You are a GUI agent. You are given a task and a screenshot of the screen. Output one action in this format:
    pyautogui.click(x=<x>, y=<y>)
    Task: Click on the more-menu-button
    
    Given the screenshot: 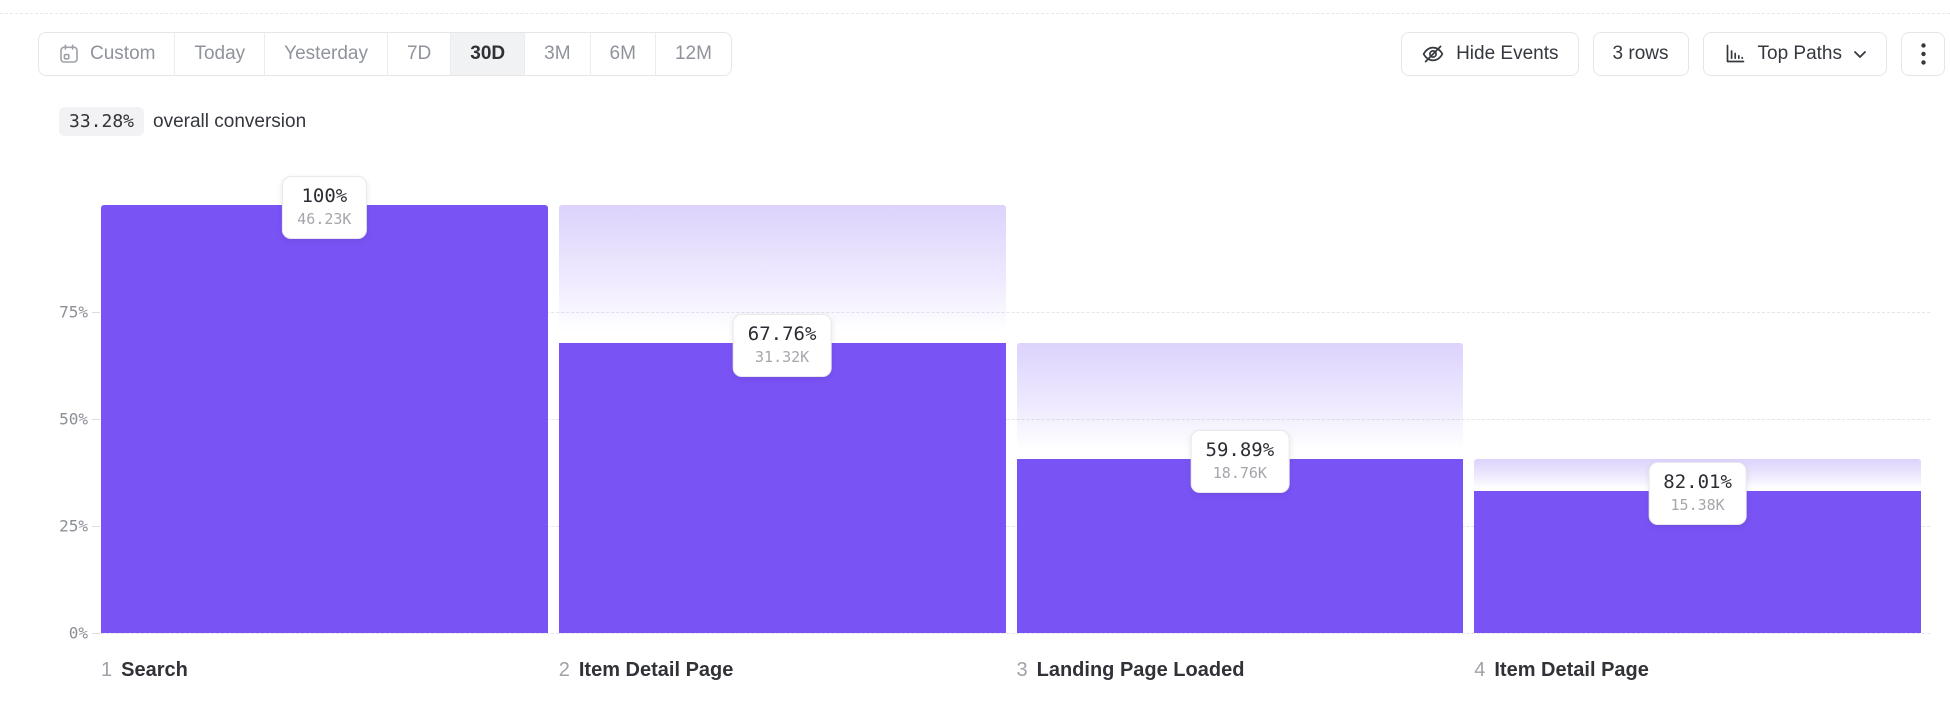 What is the action you would take?
    pyautogui.click(x=1923, y=54)
    